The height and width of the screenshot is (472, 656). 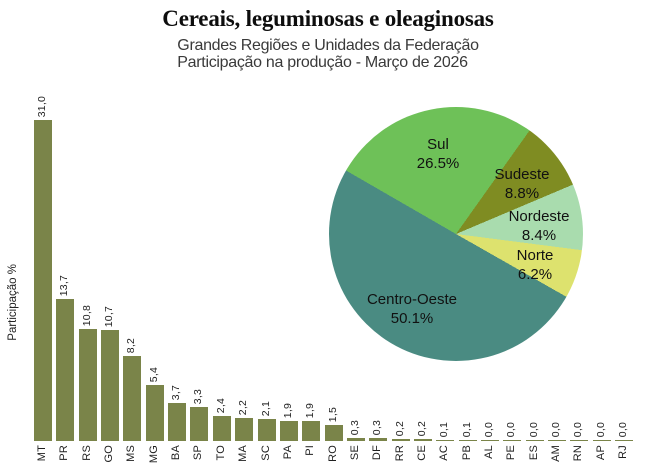 What do you see at coordinates (64, 453) in the screenshot?
I see `x-axis-tick-label: PR` at bounding box center [64, 453].